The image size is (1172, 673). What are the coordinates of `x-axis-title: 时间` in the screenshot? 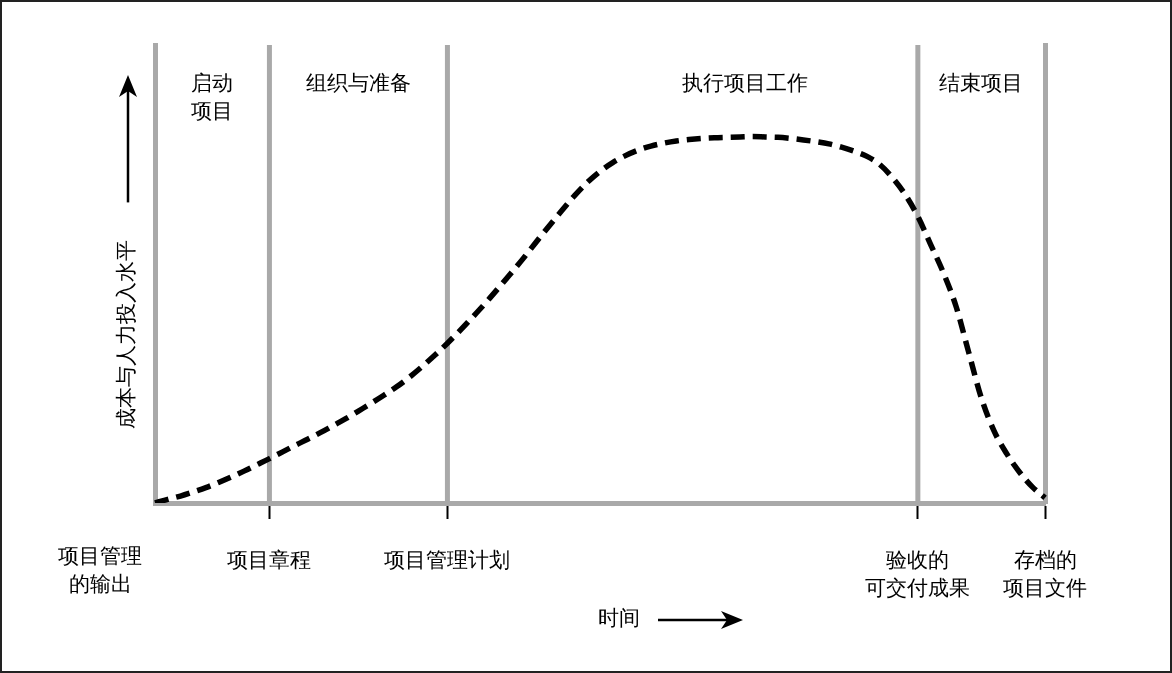 It's located at (619, 618).